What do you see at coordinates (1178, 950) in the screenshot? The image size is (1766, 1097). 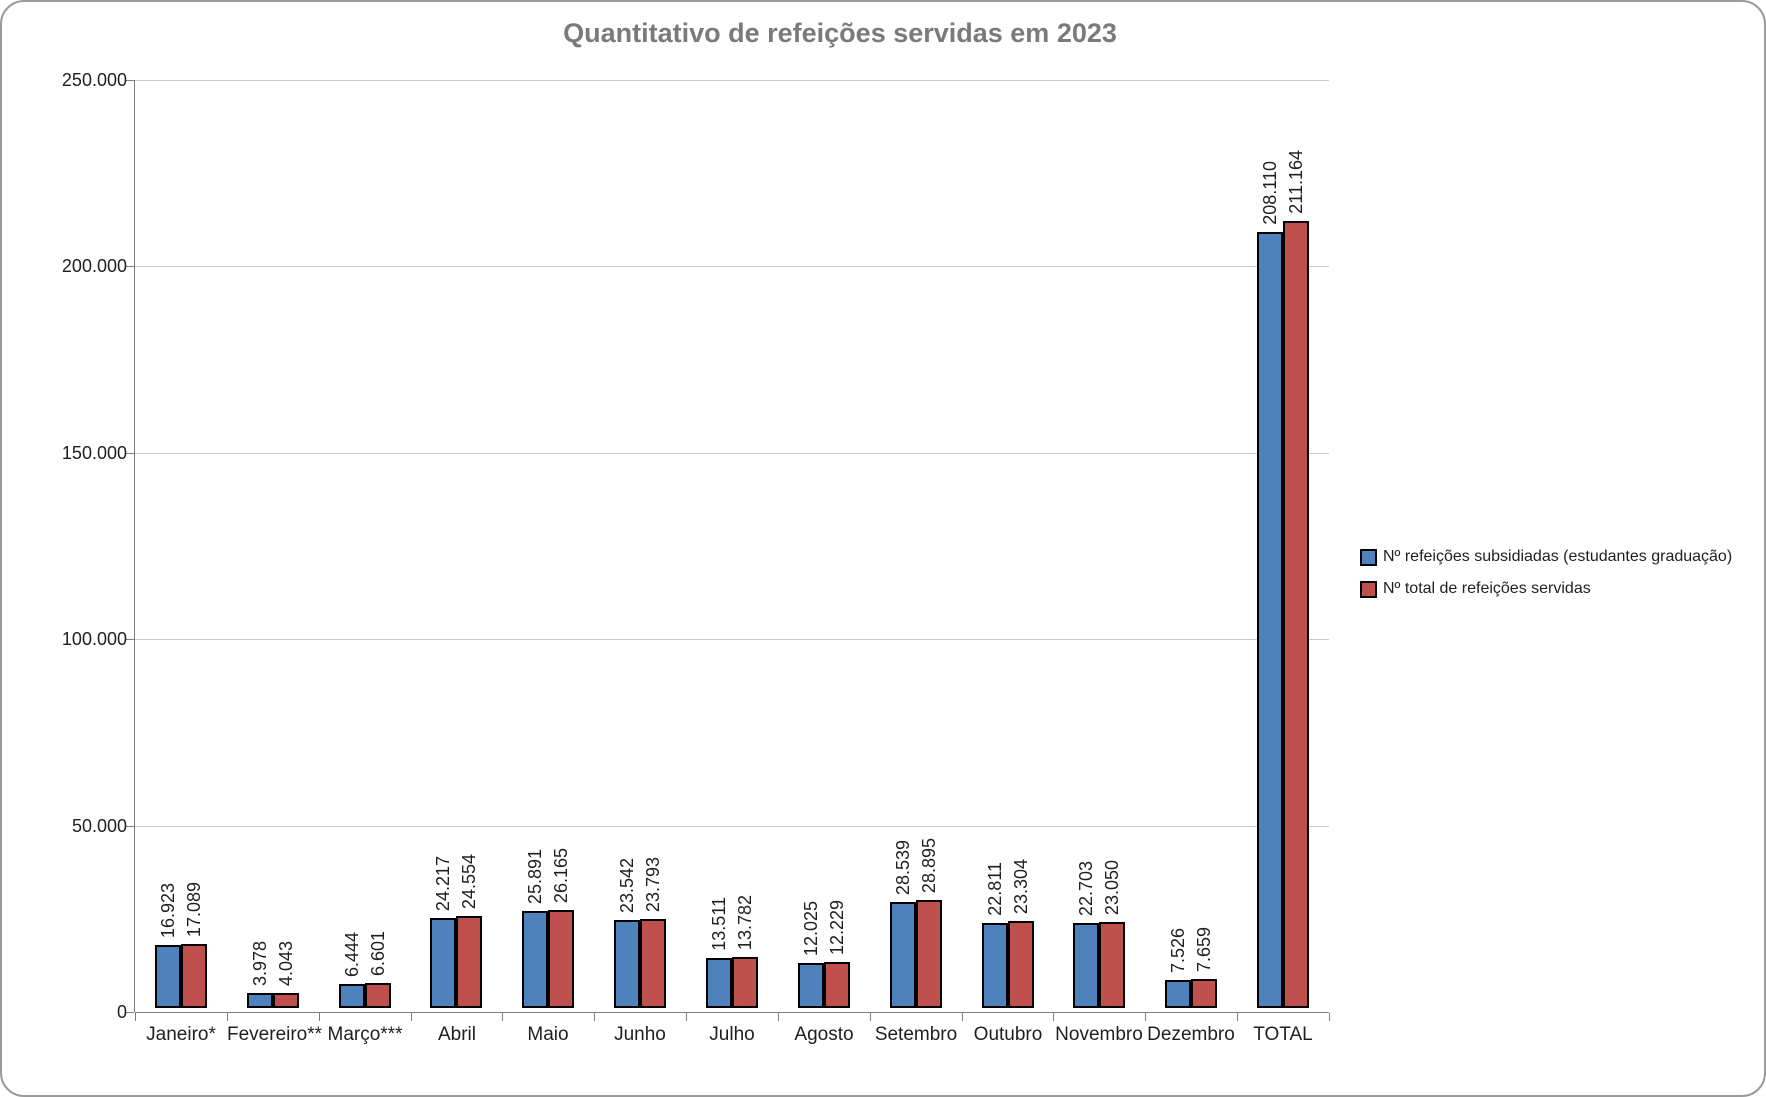 I see `bar-data-label: 7.526` at bounding box center [1178, 950].